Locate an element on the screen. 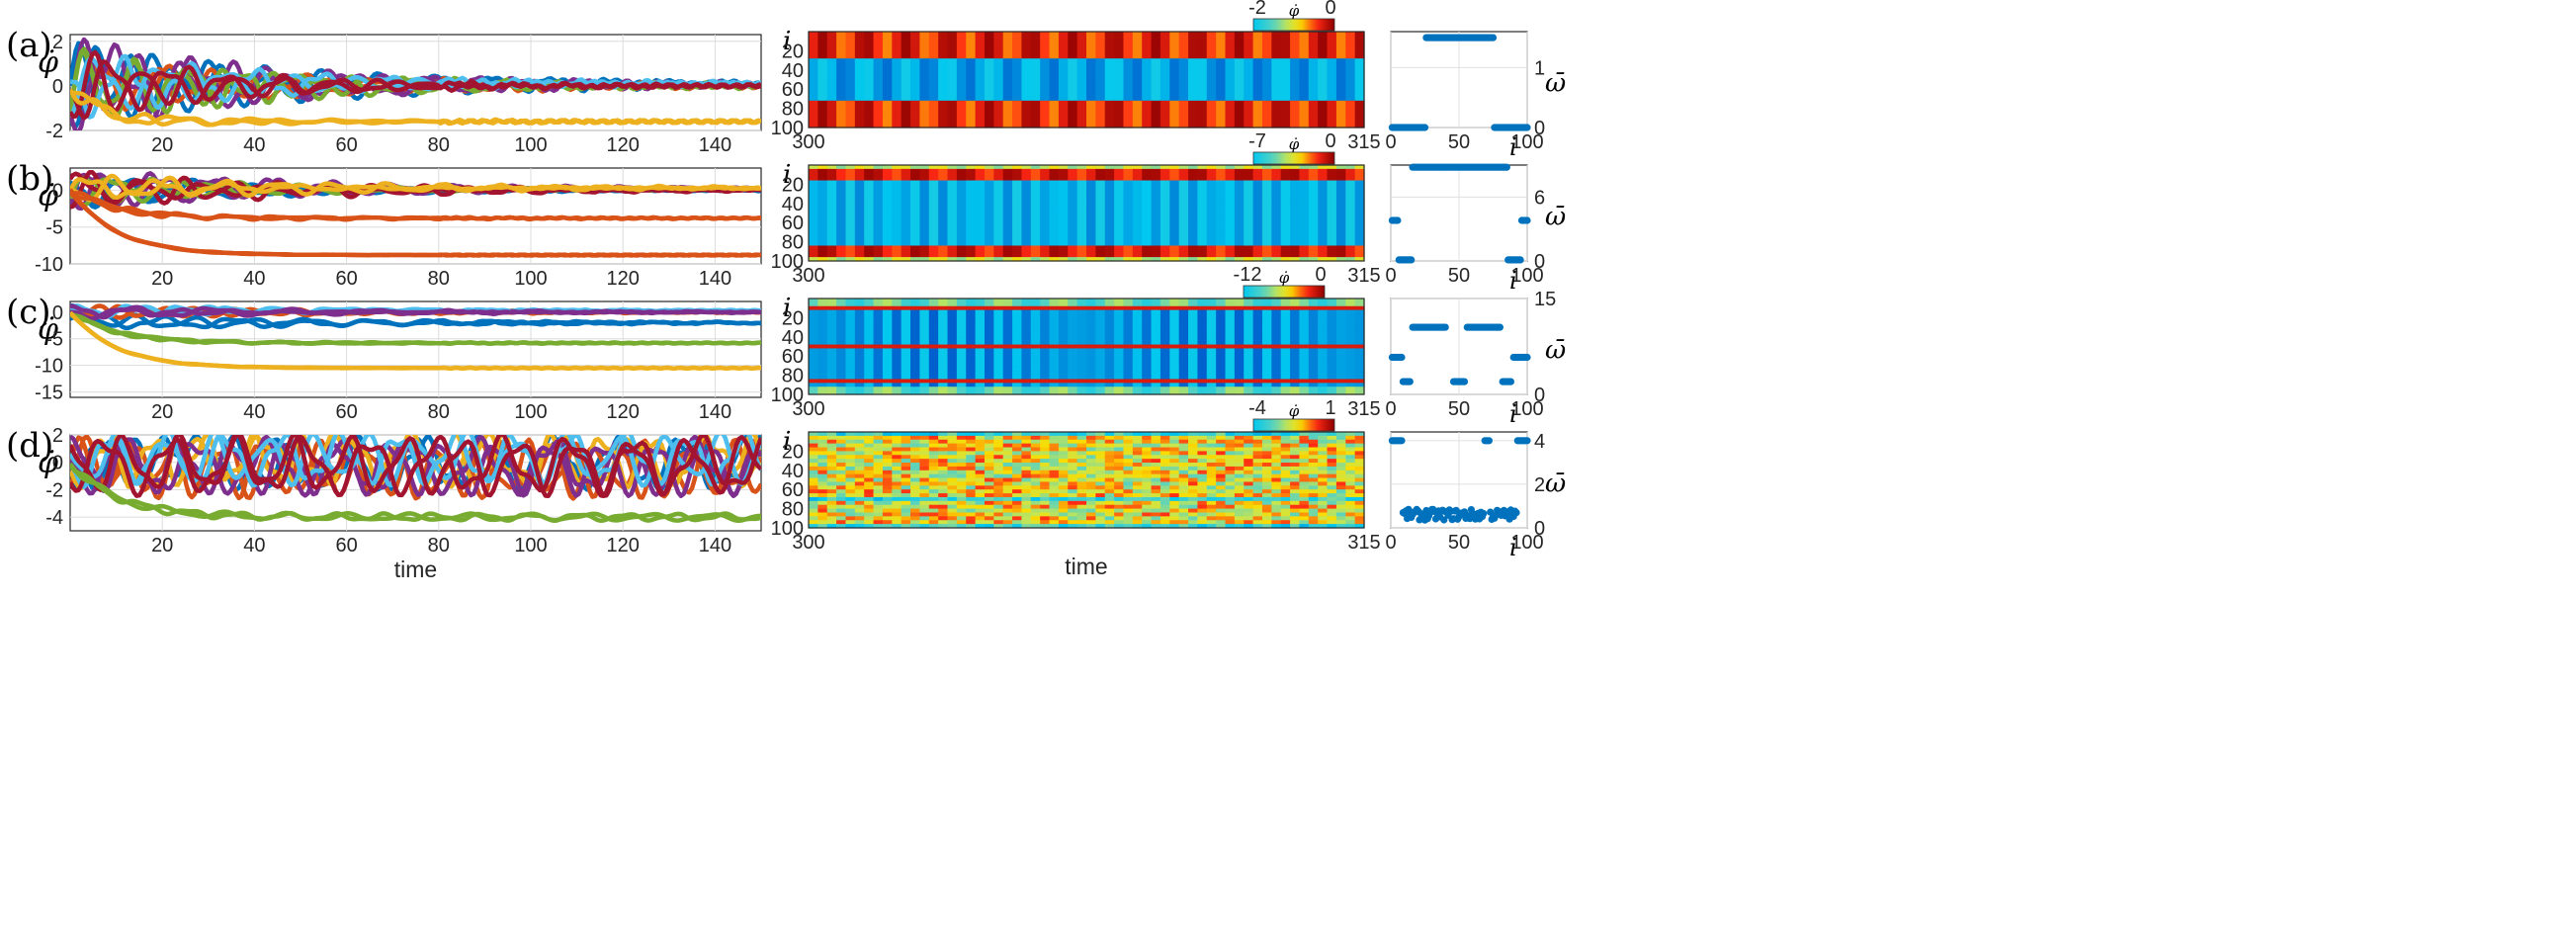  series-line is located at coordinates (415, 188).